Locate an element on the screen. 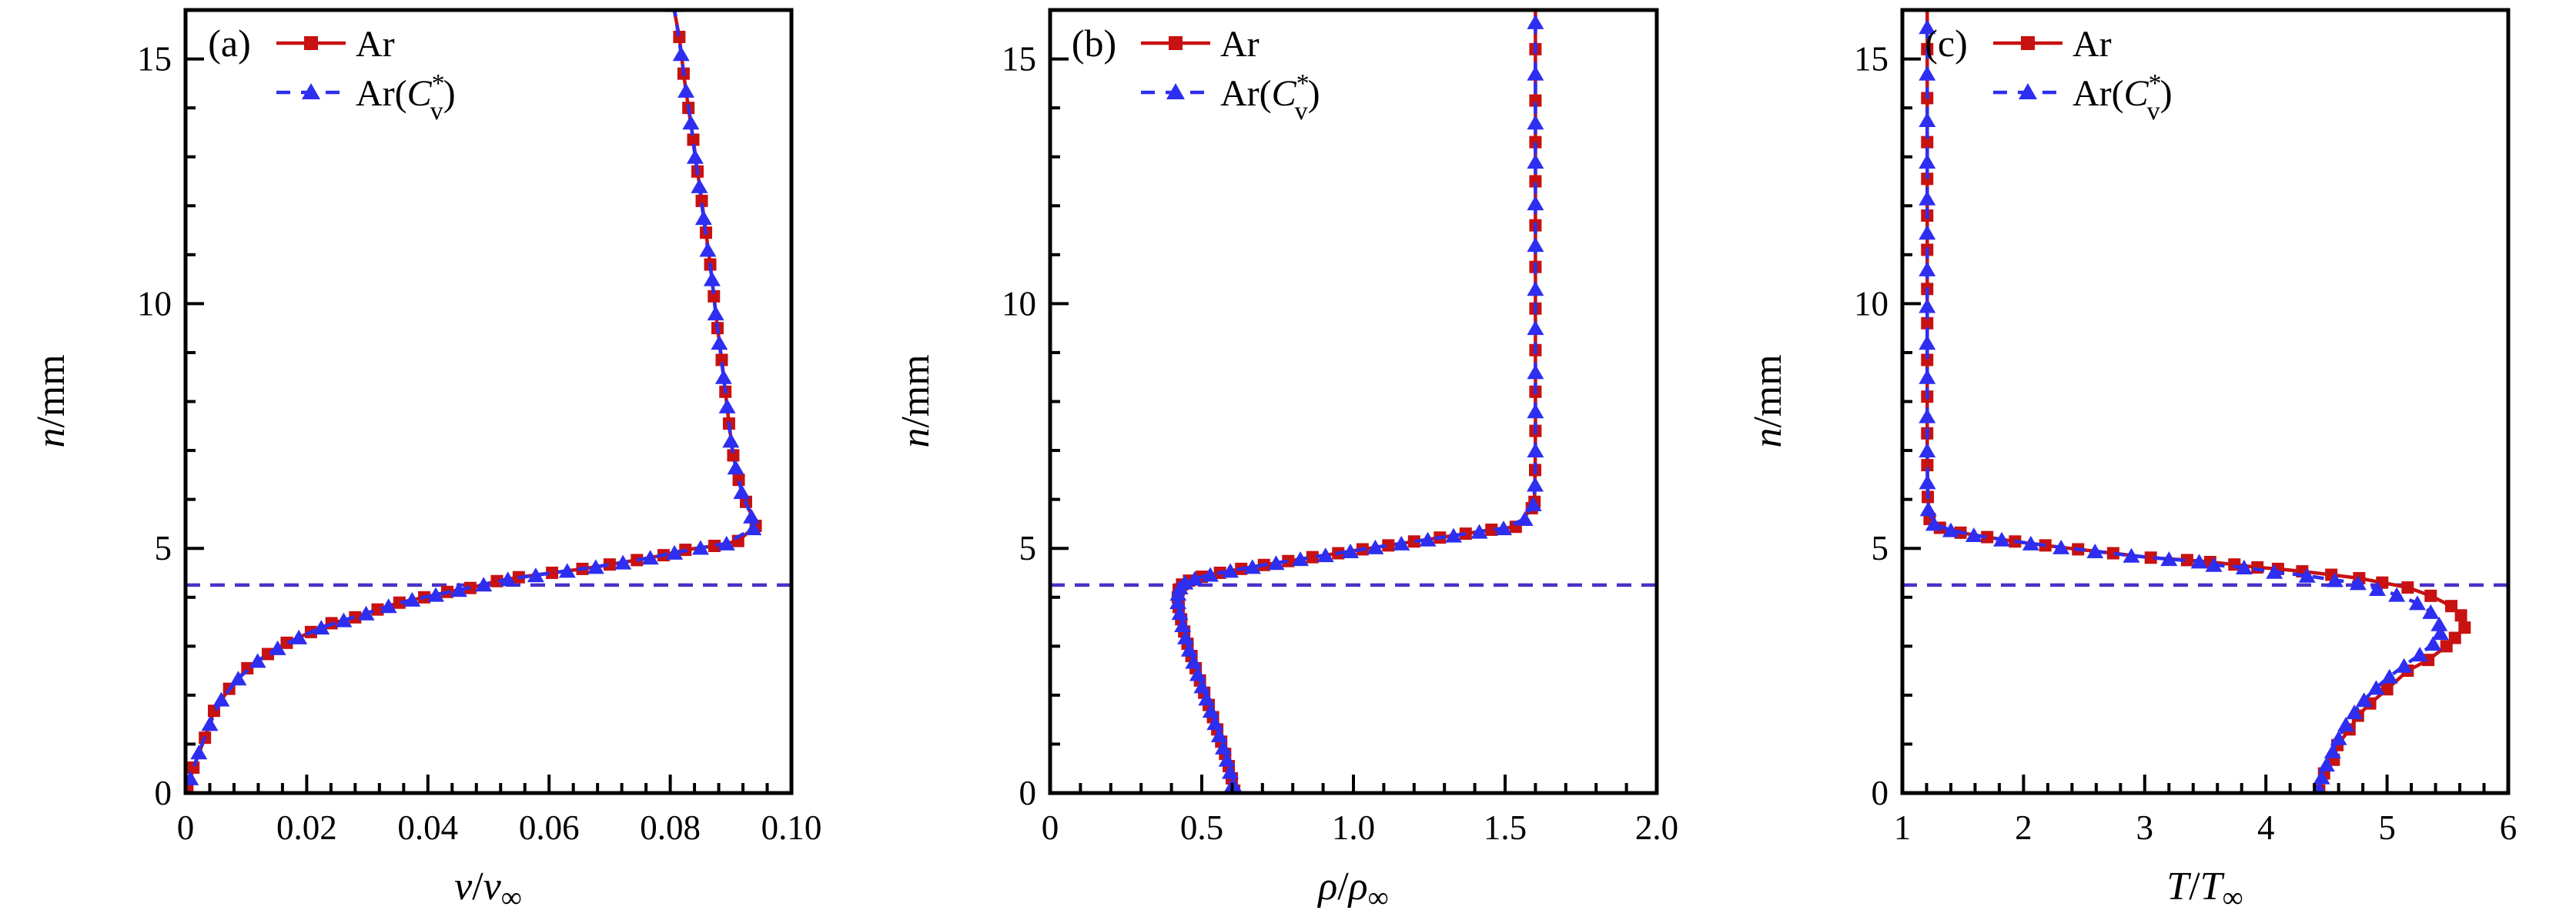  x-tick-label: 2.0 is located at coordinates (1657, 827).